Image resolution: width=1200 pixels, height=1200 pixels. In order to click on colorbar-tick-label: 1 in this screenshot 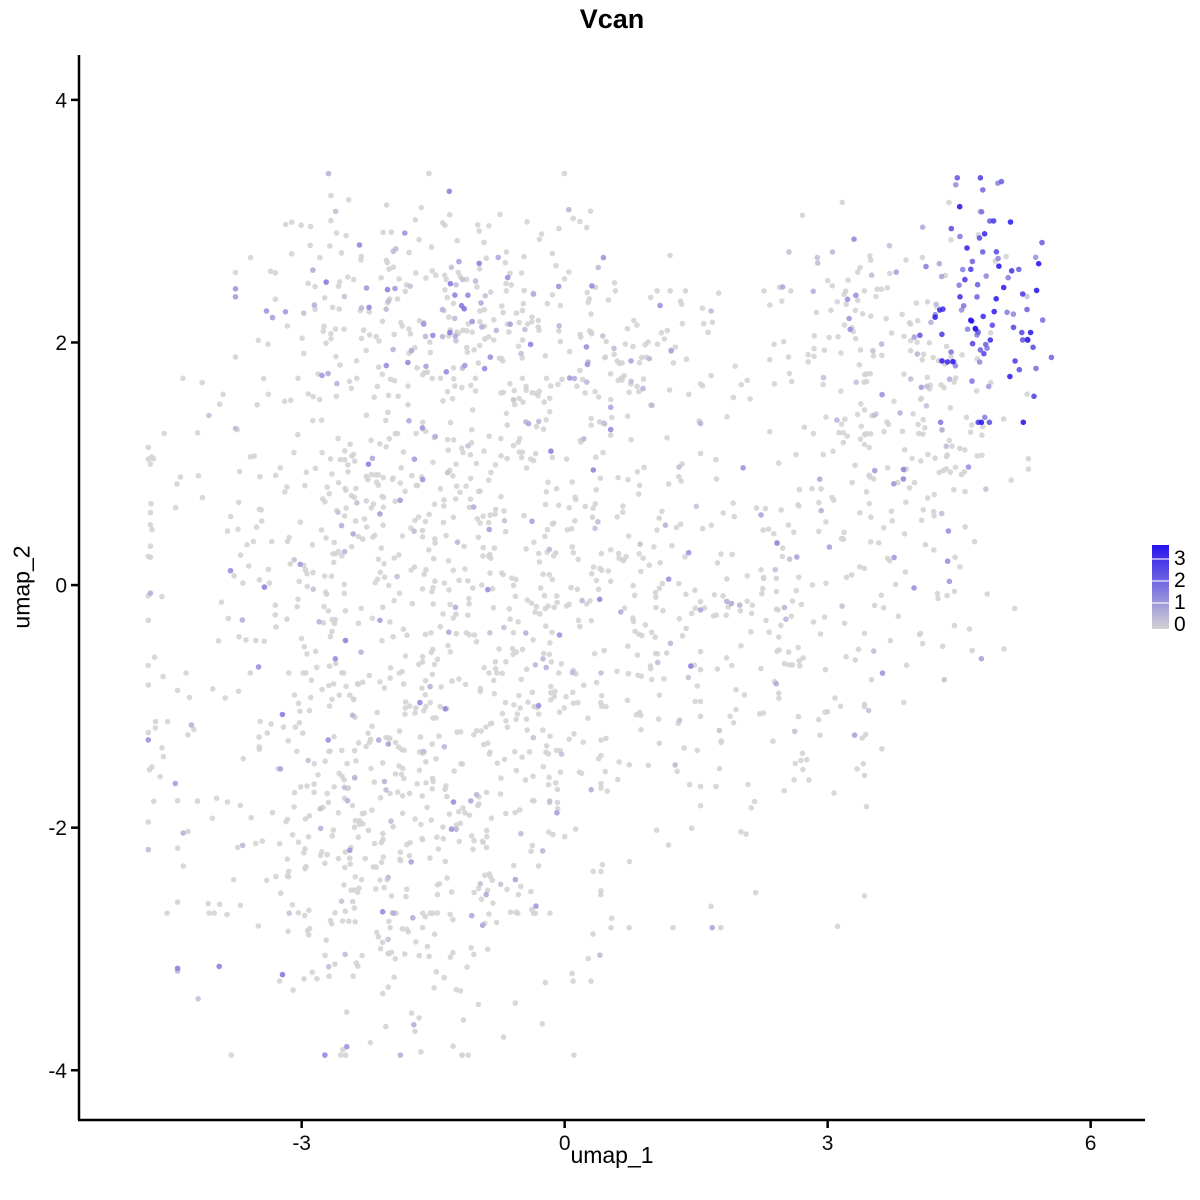, I will do `click(1180, 602)`.